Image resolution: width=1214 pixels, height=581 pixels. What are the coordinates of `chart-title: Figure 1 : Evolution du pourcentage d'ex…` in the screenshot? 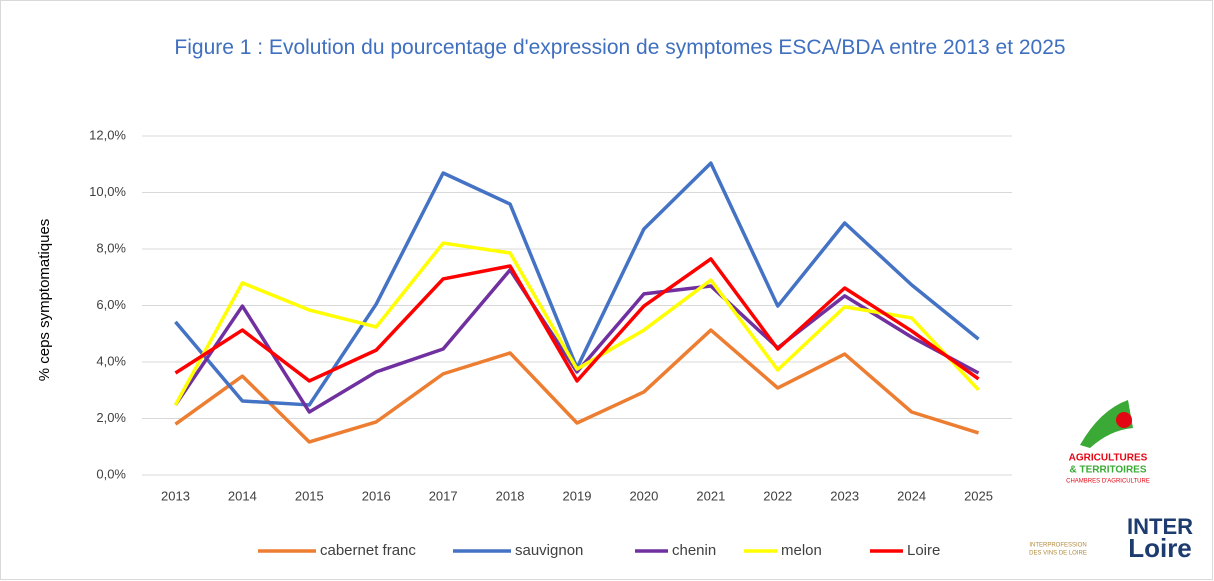 It's located at (620, 47).